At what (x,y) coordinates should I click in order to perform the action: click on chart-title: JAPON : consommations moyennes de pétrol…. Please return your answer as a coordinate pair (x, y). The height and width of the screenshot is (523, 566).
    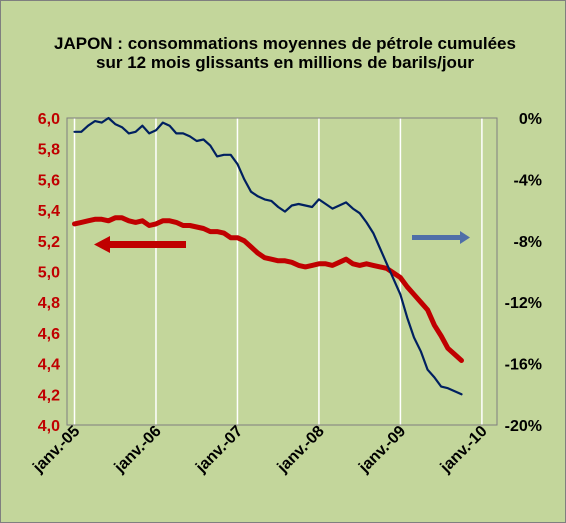
    Looking at the image, I should click on (285, 53).